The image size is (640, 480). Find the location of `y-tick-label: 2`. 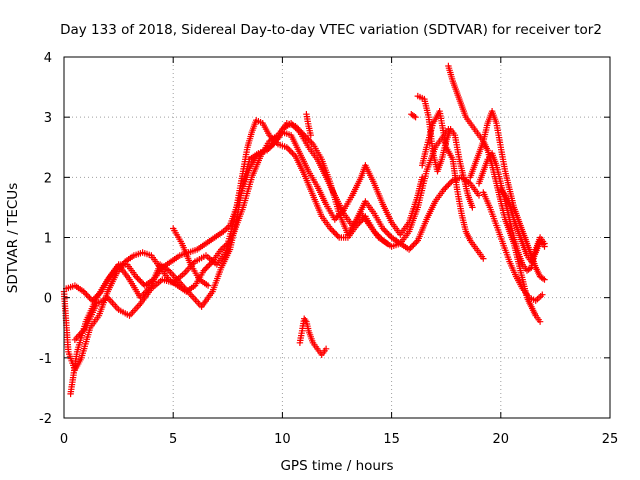

y-tick-label: 2 is located at coordinates (48, 178).